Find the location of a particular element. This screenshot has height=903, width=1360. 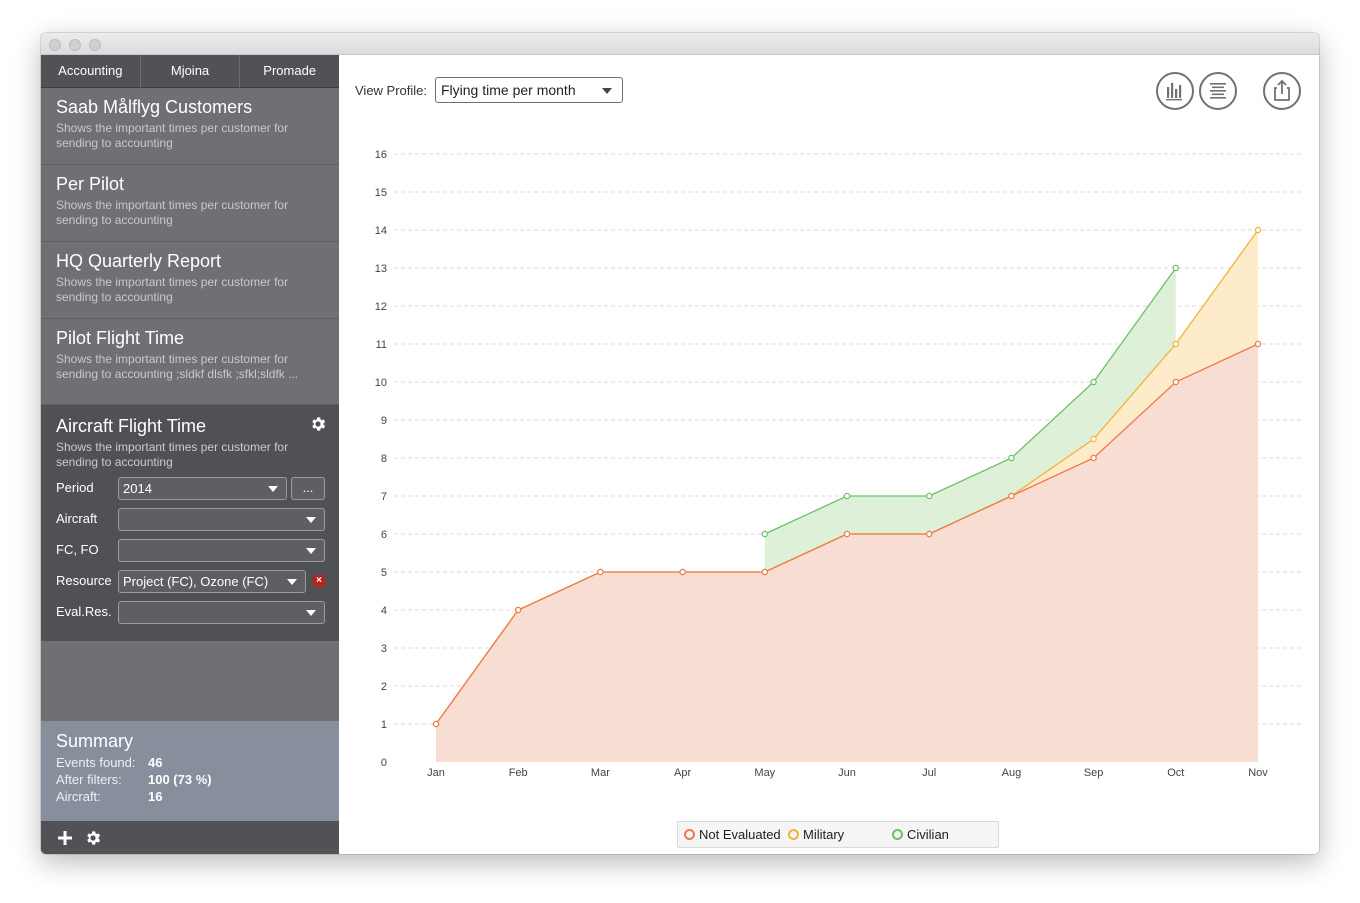

period-value: 2014 is located at coordinates (137, 488).